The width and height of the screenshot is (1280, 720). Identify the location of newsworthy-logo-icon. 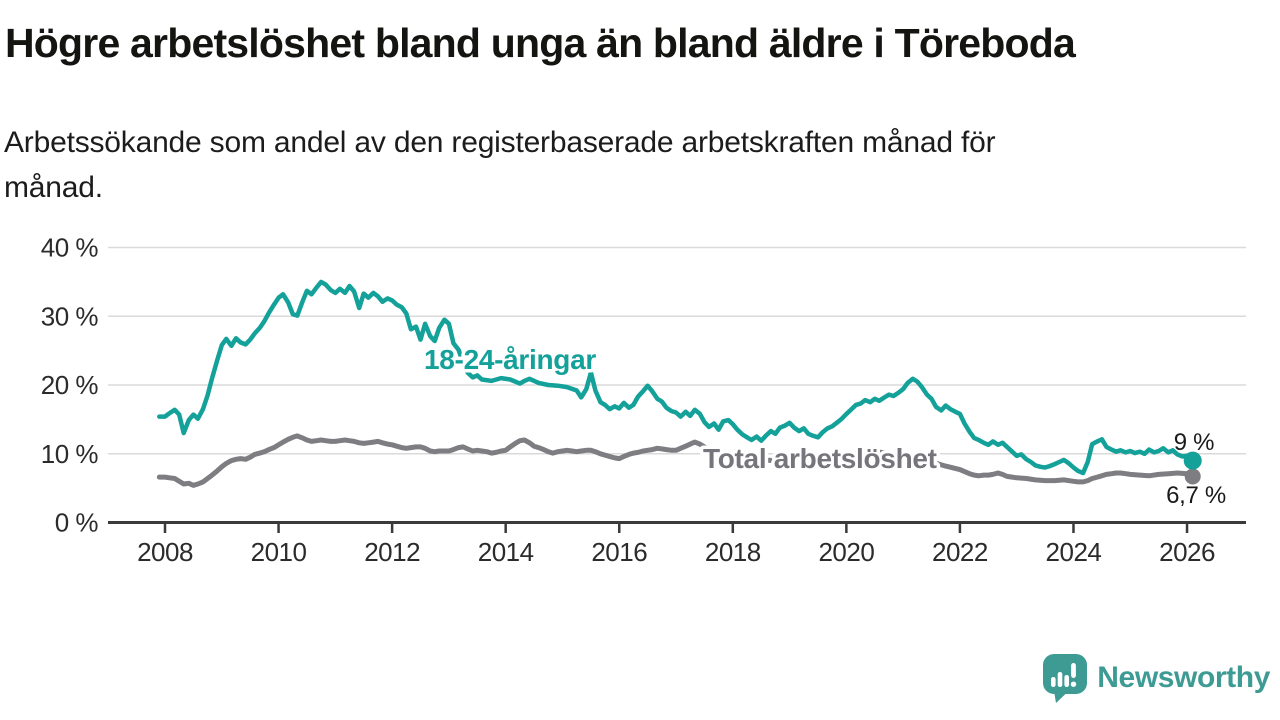
(1065, 678).